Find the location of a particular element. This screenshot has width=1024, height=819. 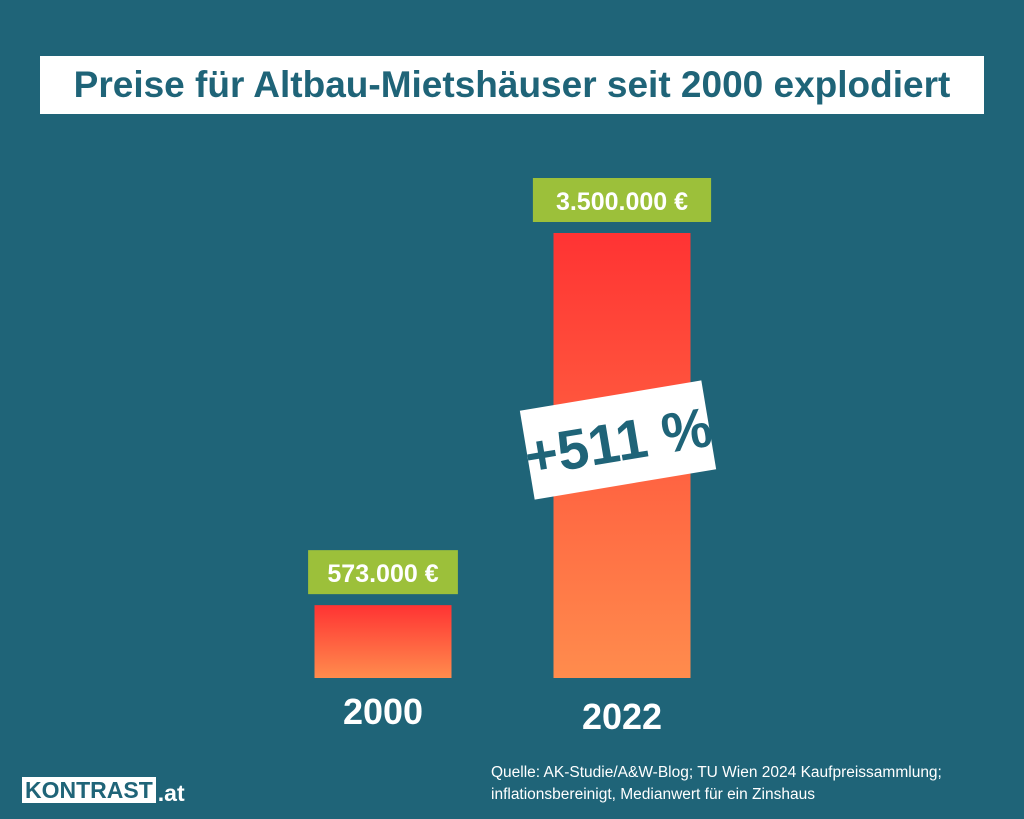

value-label-box-2022 is located at coordinates (622, 200).